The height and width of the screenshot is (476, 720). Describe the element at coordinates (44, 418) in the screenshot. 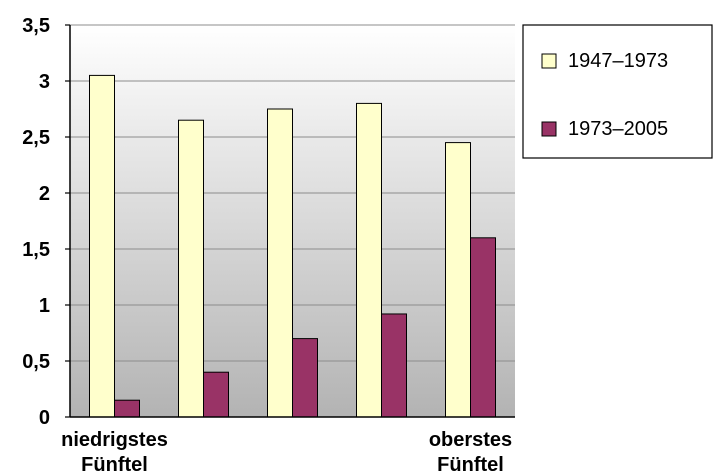

I see `y-tick-label: 0` at that location.